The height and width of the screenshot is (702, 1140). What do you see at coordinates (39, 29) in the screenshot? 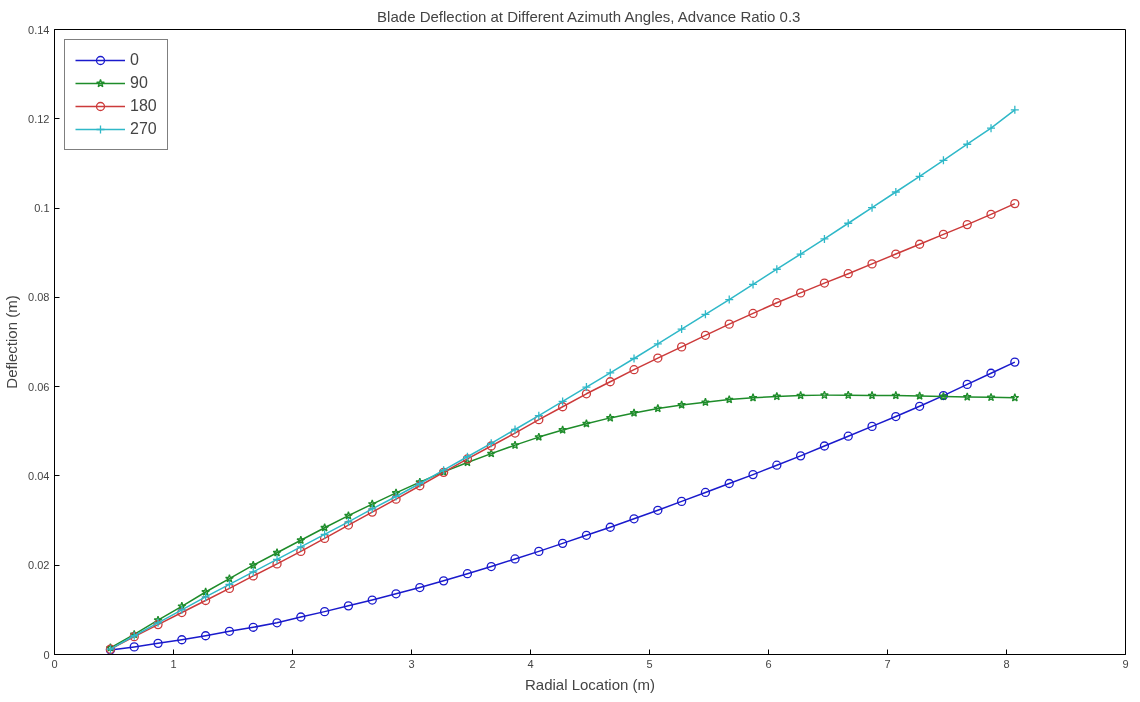
I see `y-tick-label: 0.14` at bounding box center [39, 29].